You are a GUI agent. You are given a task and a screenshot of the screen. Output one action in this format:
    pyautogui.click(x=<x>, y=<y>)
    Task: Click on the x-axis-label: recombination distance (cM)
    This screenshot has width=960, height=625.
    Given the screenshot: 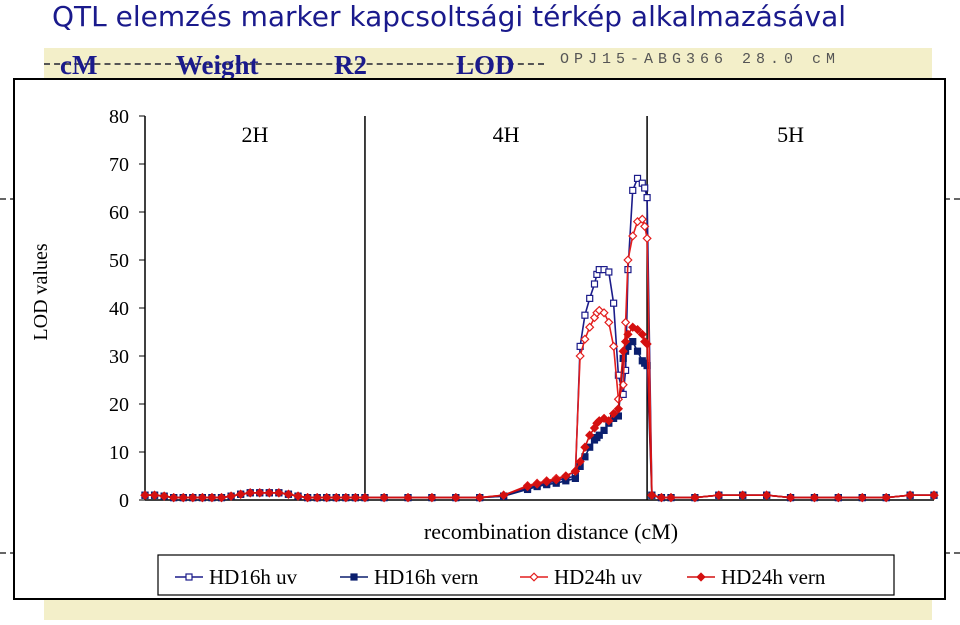 What is the action you would take?
    pyautogui.click(x=551, y=531)
    